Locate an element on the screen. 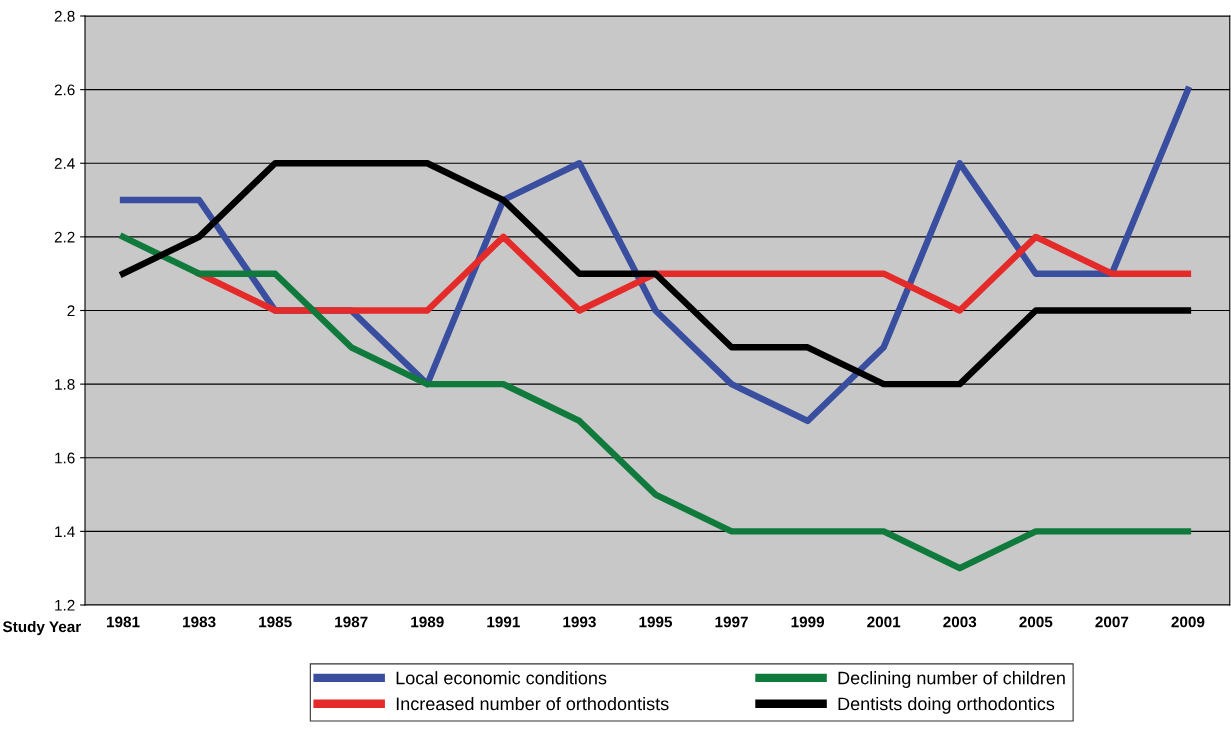 This screenshot has width=1231, height=731. x-tick-label: 1989 is located at coordinates (427, 622).